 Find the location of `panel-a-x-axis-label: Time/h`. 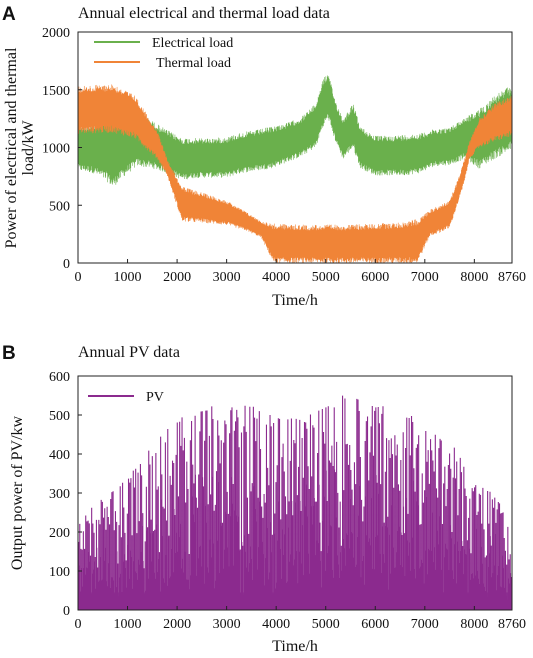

panel-a-x-axis-label: Time/h is located at coordinates (295, 300).